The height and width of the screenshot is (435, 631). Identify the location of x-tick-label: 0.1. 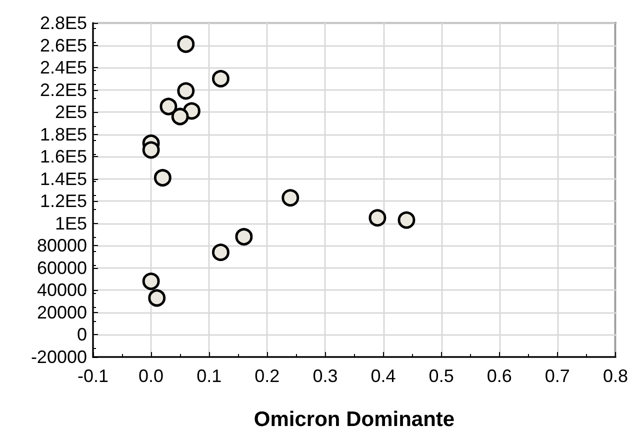
(209, 376).